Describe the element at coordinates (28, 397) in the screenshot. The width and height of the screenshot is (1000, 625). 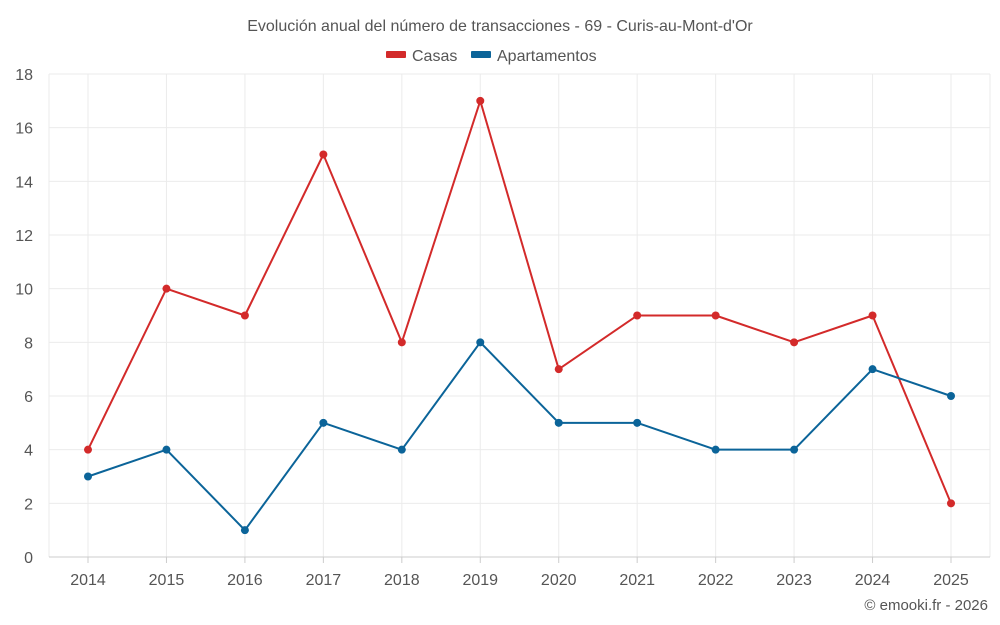
I see `y-tick-label: 6` at that location.